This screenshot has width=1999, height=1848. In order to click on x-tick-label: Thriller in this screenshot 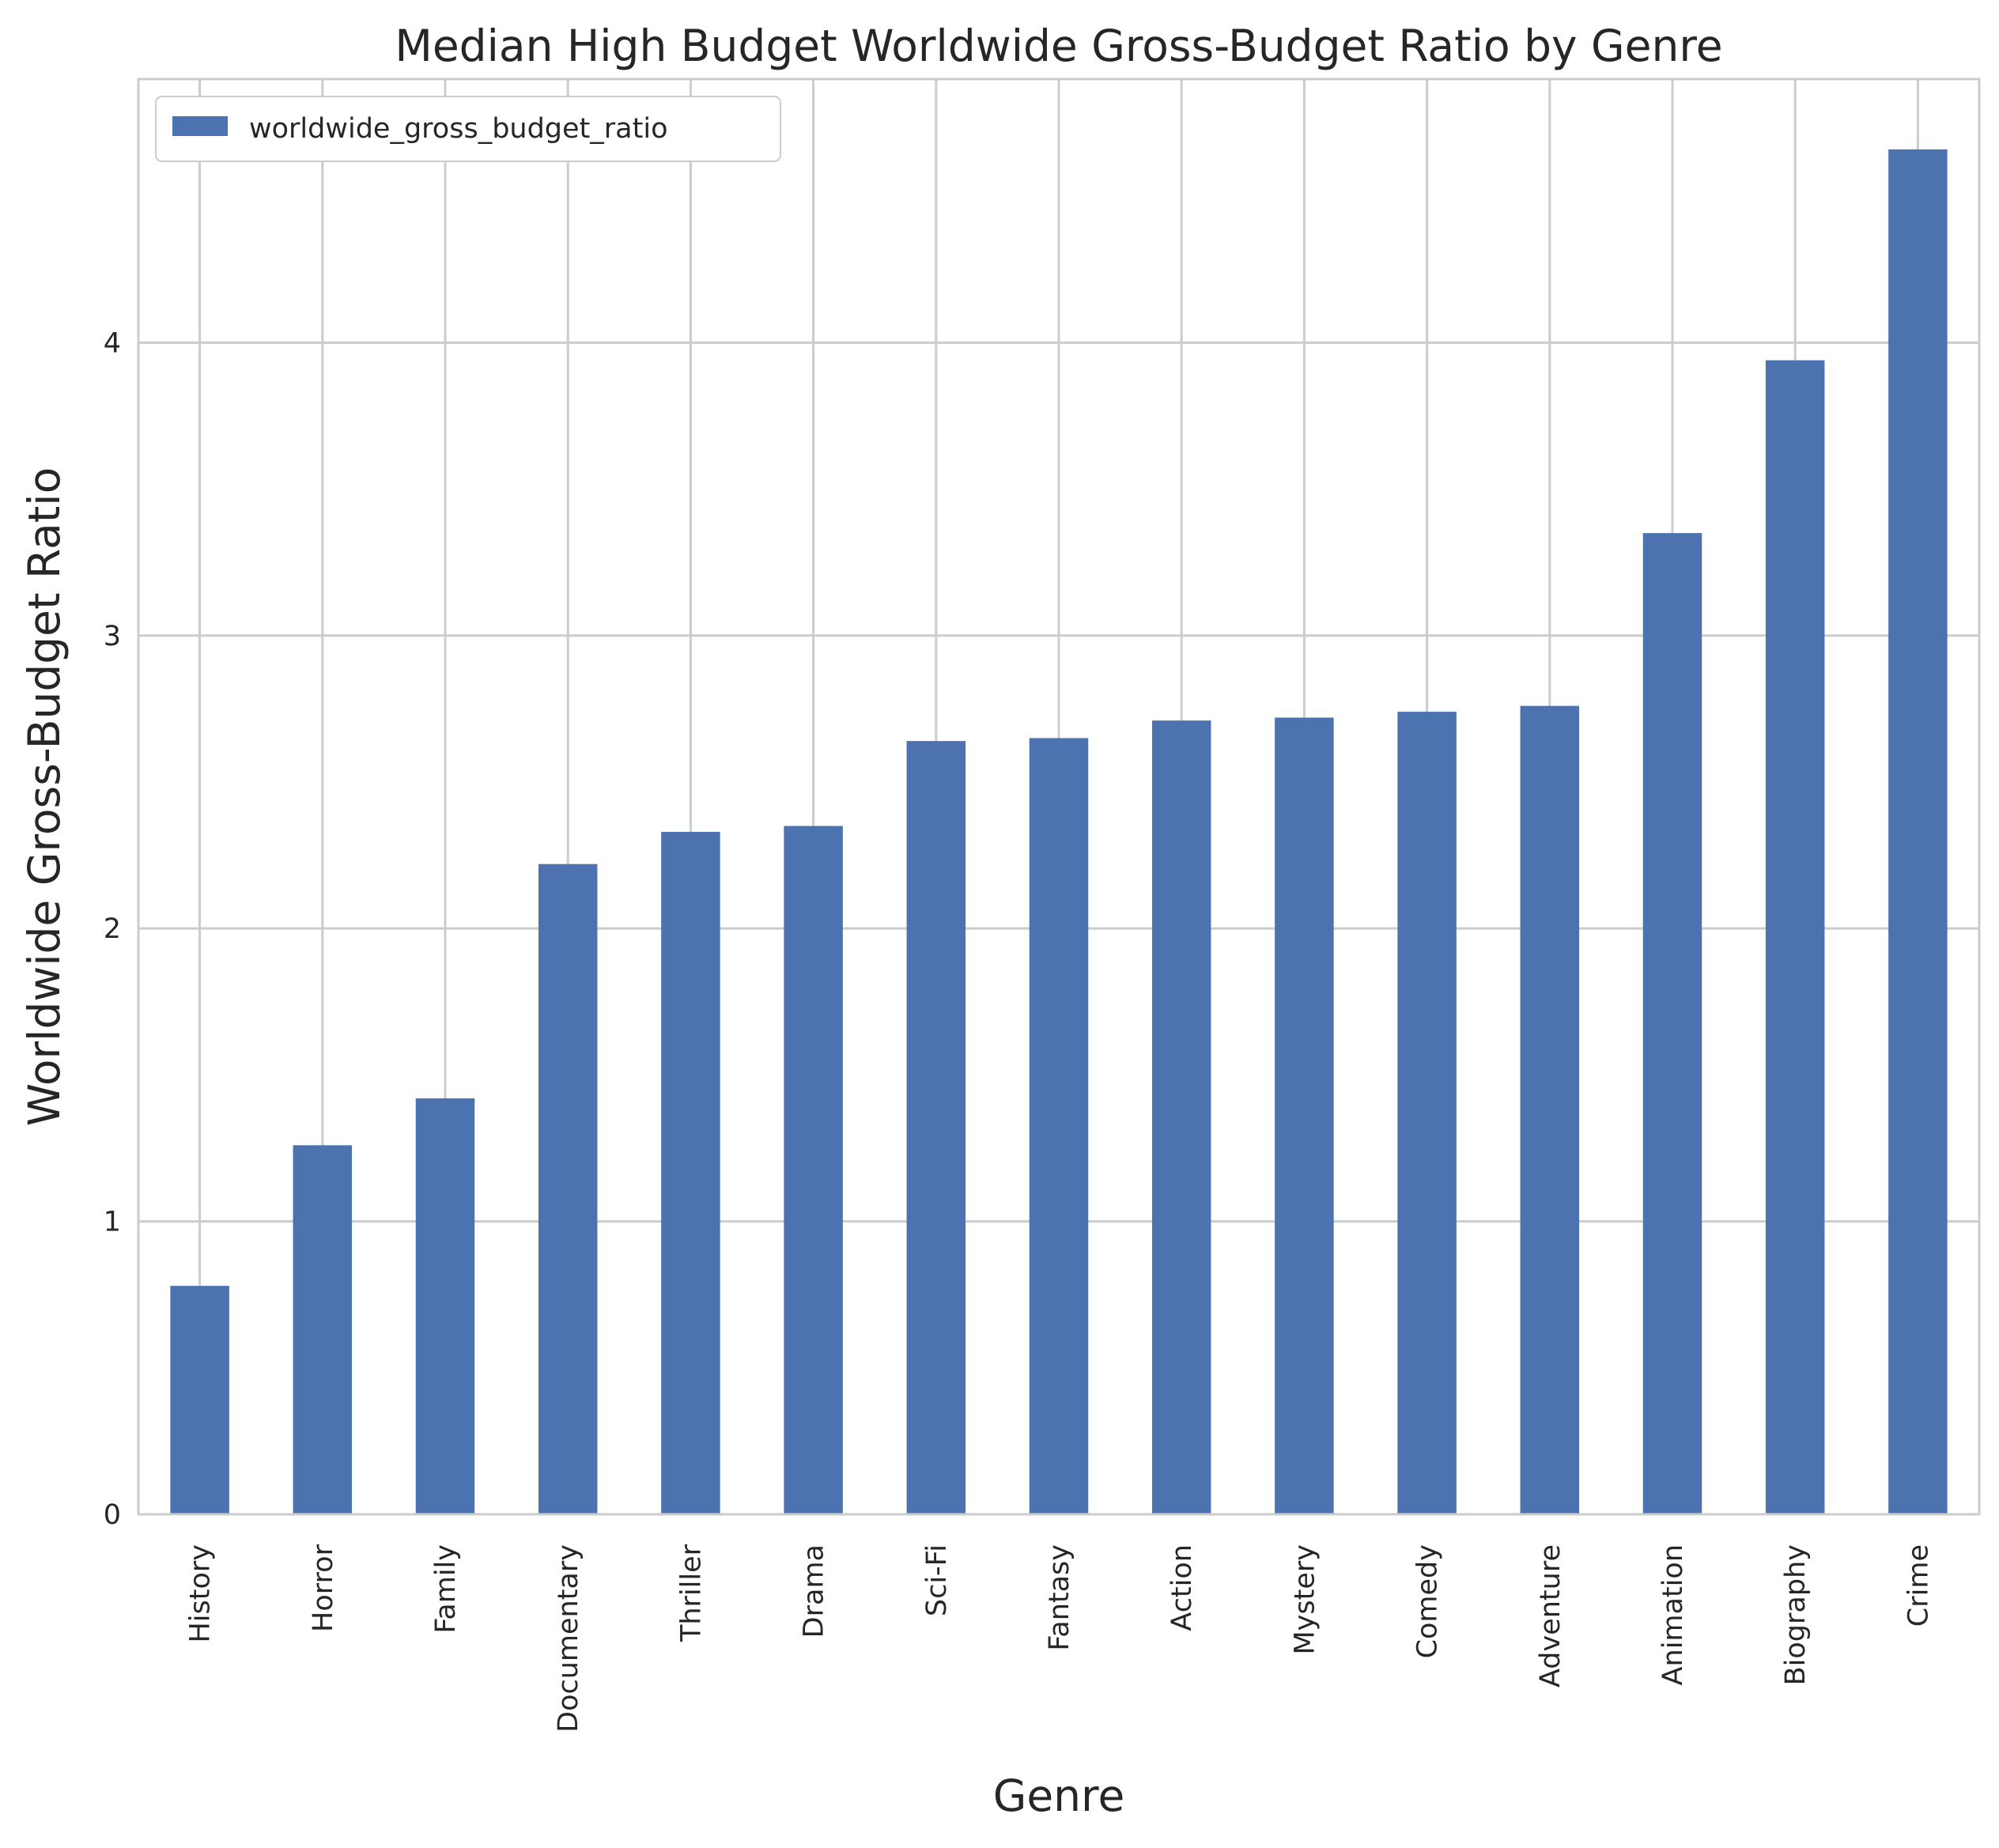, I will do `click(691, 1593)`.